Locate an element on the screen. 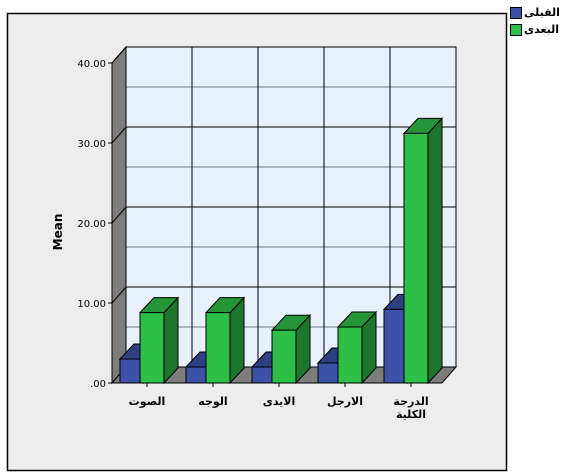 Image resolution: width=561 pixels, height=476 pixels. legend-label-pre: القبلى is located at coordinates (542, 12).